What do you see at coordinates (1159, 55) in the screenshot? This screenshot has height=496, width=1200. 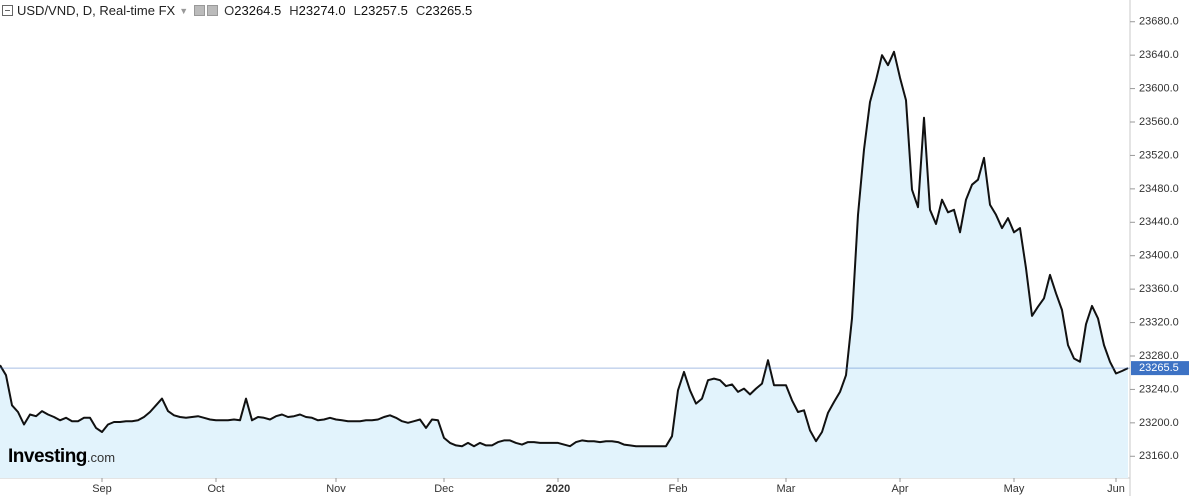 I see `y-tick-label: 23640.0` at bounding box center [1159, 55].